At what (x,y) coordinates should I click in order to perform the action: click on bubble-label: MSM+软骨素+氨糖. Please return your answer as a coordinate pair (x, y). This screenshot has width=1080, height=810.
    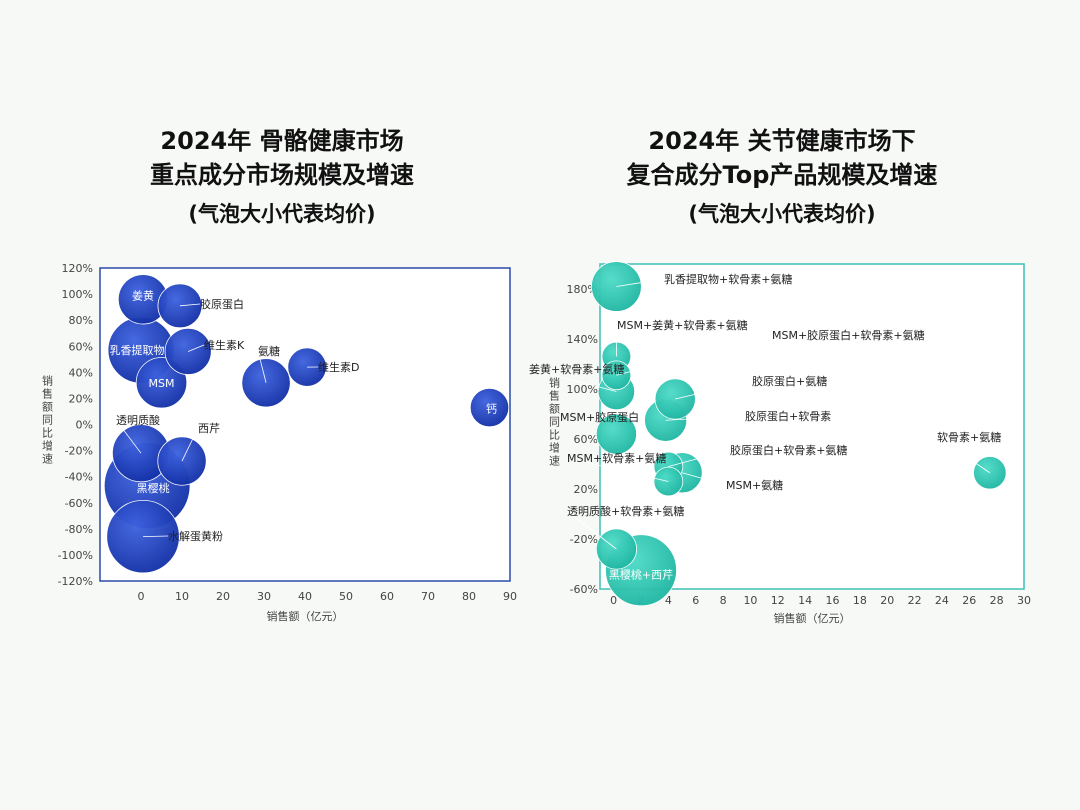
    Looking at the image, I should click on (616, 458).